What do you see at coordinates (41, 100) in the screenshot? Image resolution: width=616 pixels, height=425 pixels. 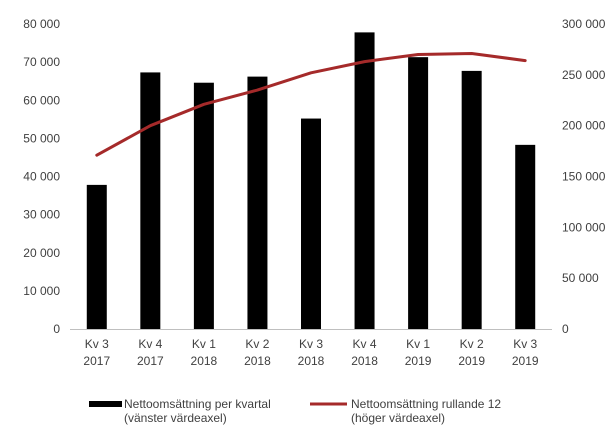 I see `left-tick-label: 60 000` at bounding box center [41, 100].